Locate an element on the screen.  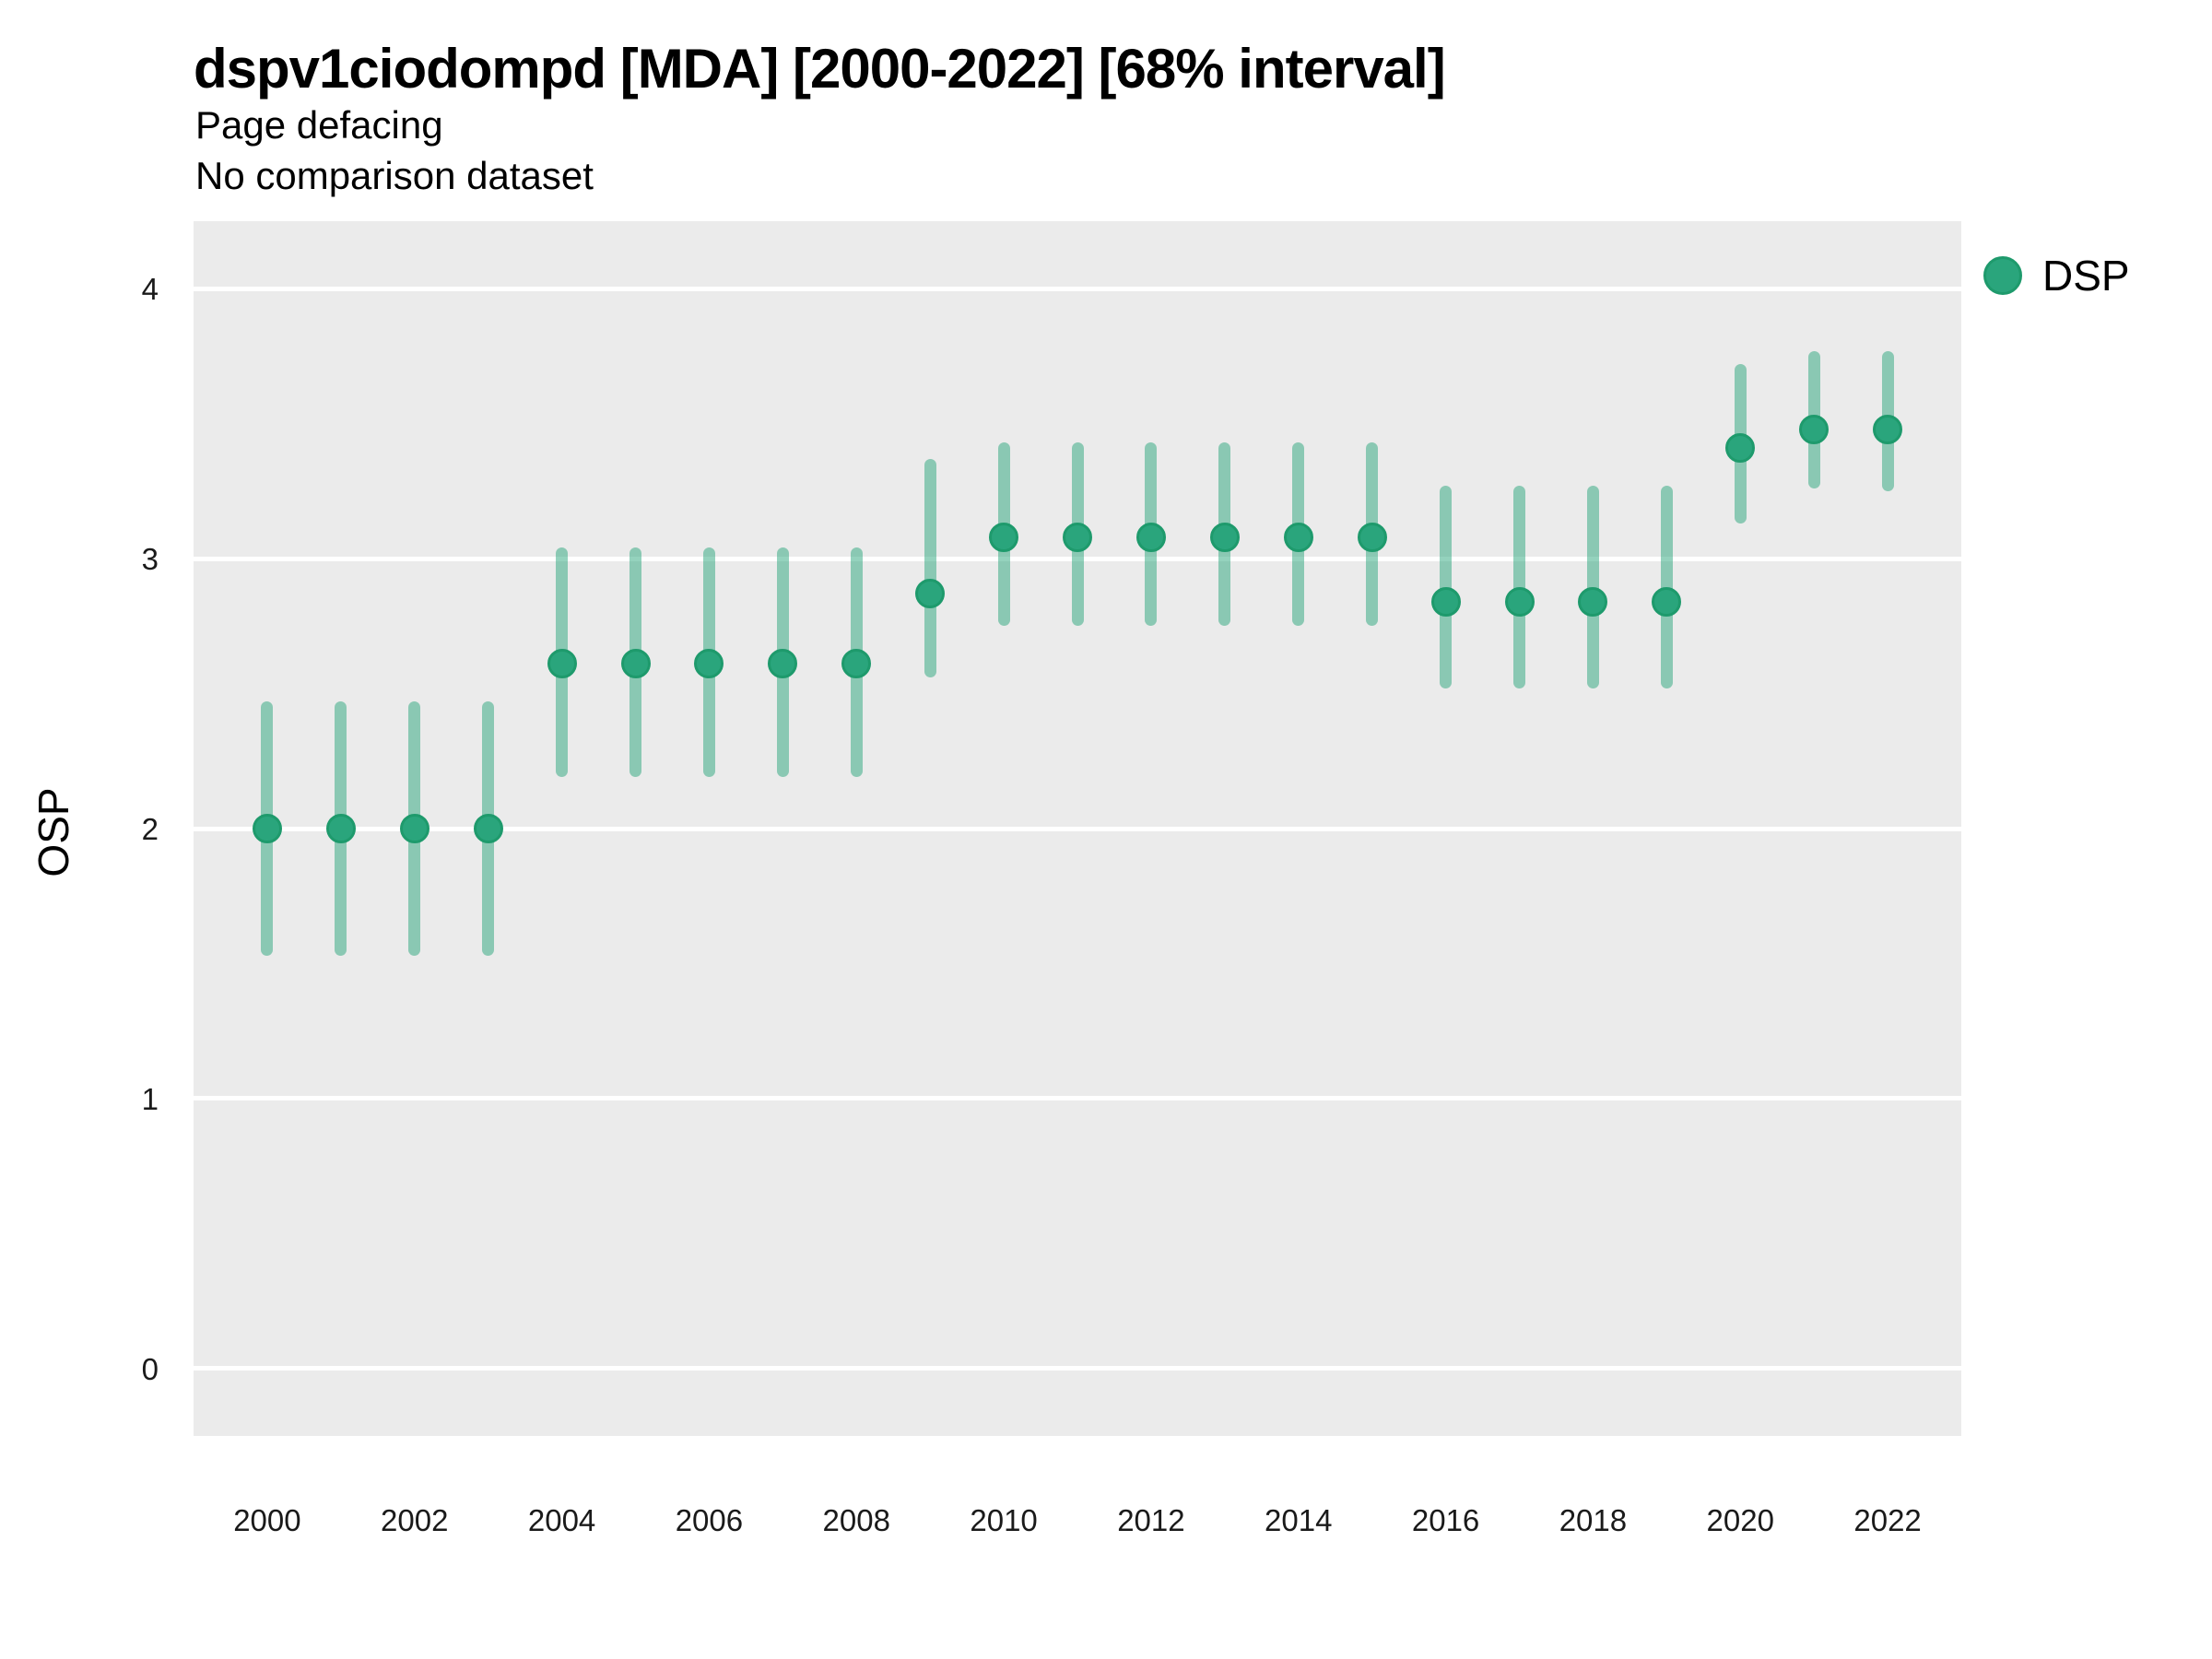
data-point-2006 is located at coordinates (709, 664).